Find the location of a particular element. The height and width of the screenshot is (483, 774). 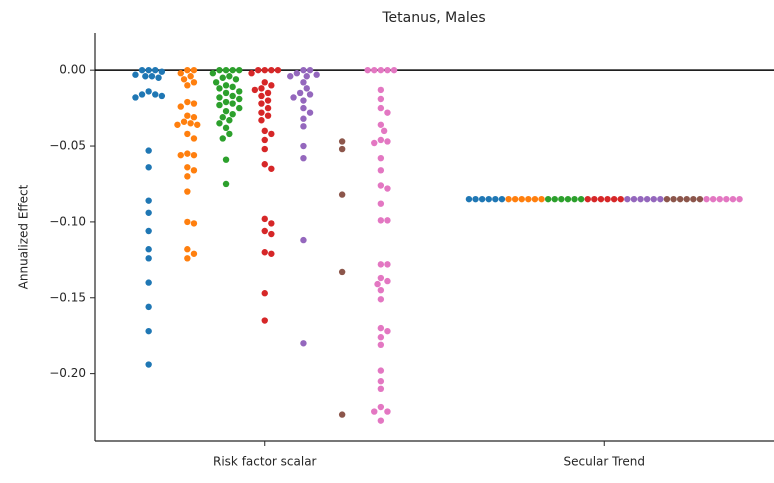

y-tick-label: −0.20 is located at coordinates (67, 373).